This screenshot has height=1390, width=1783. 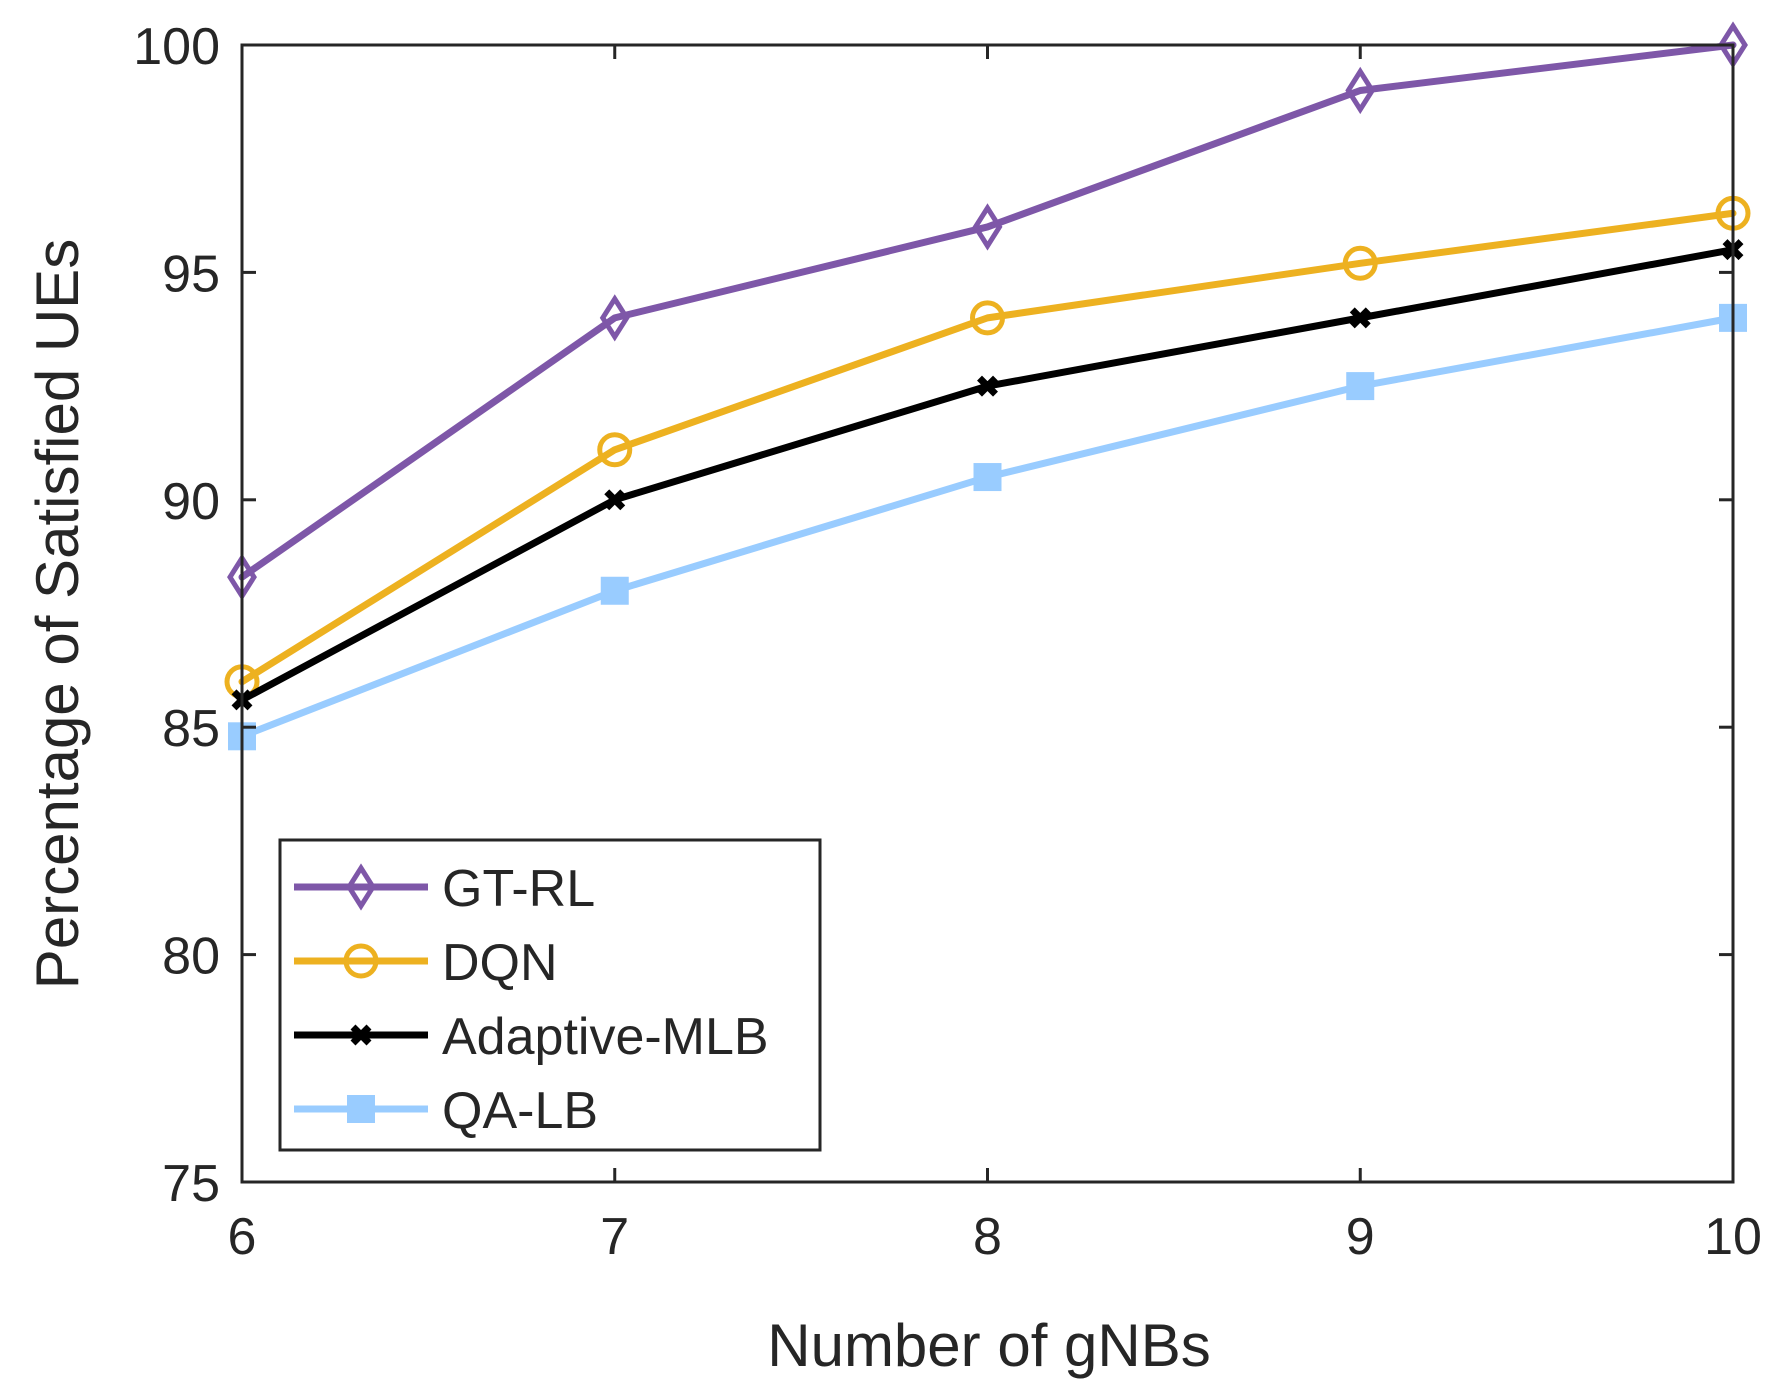 I want to click on y-tick-label: 90, so click(x=191, y=502).